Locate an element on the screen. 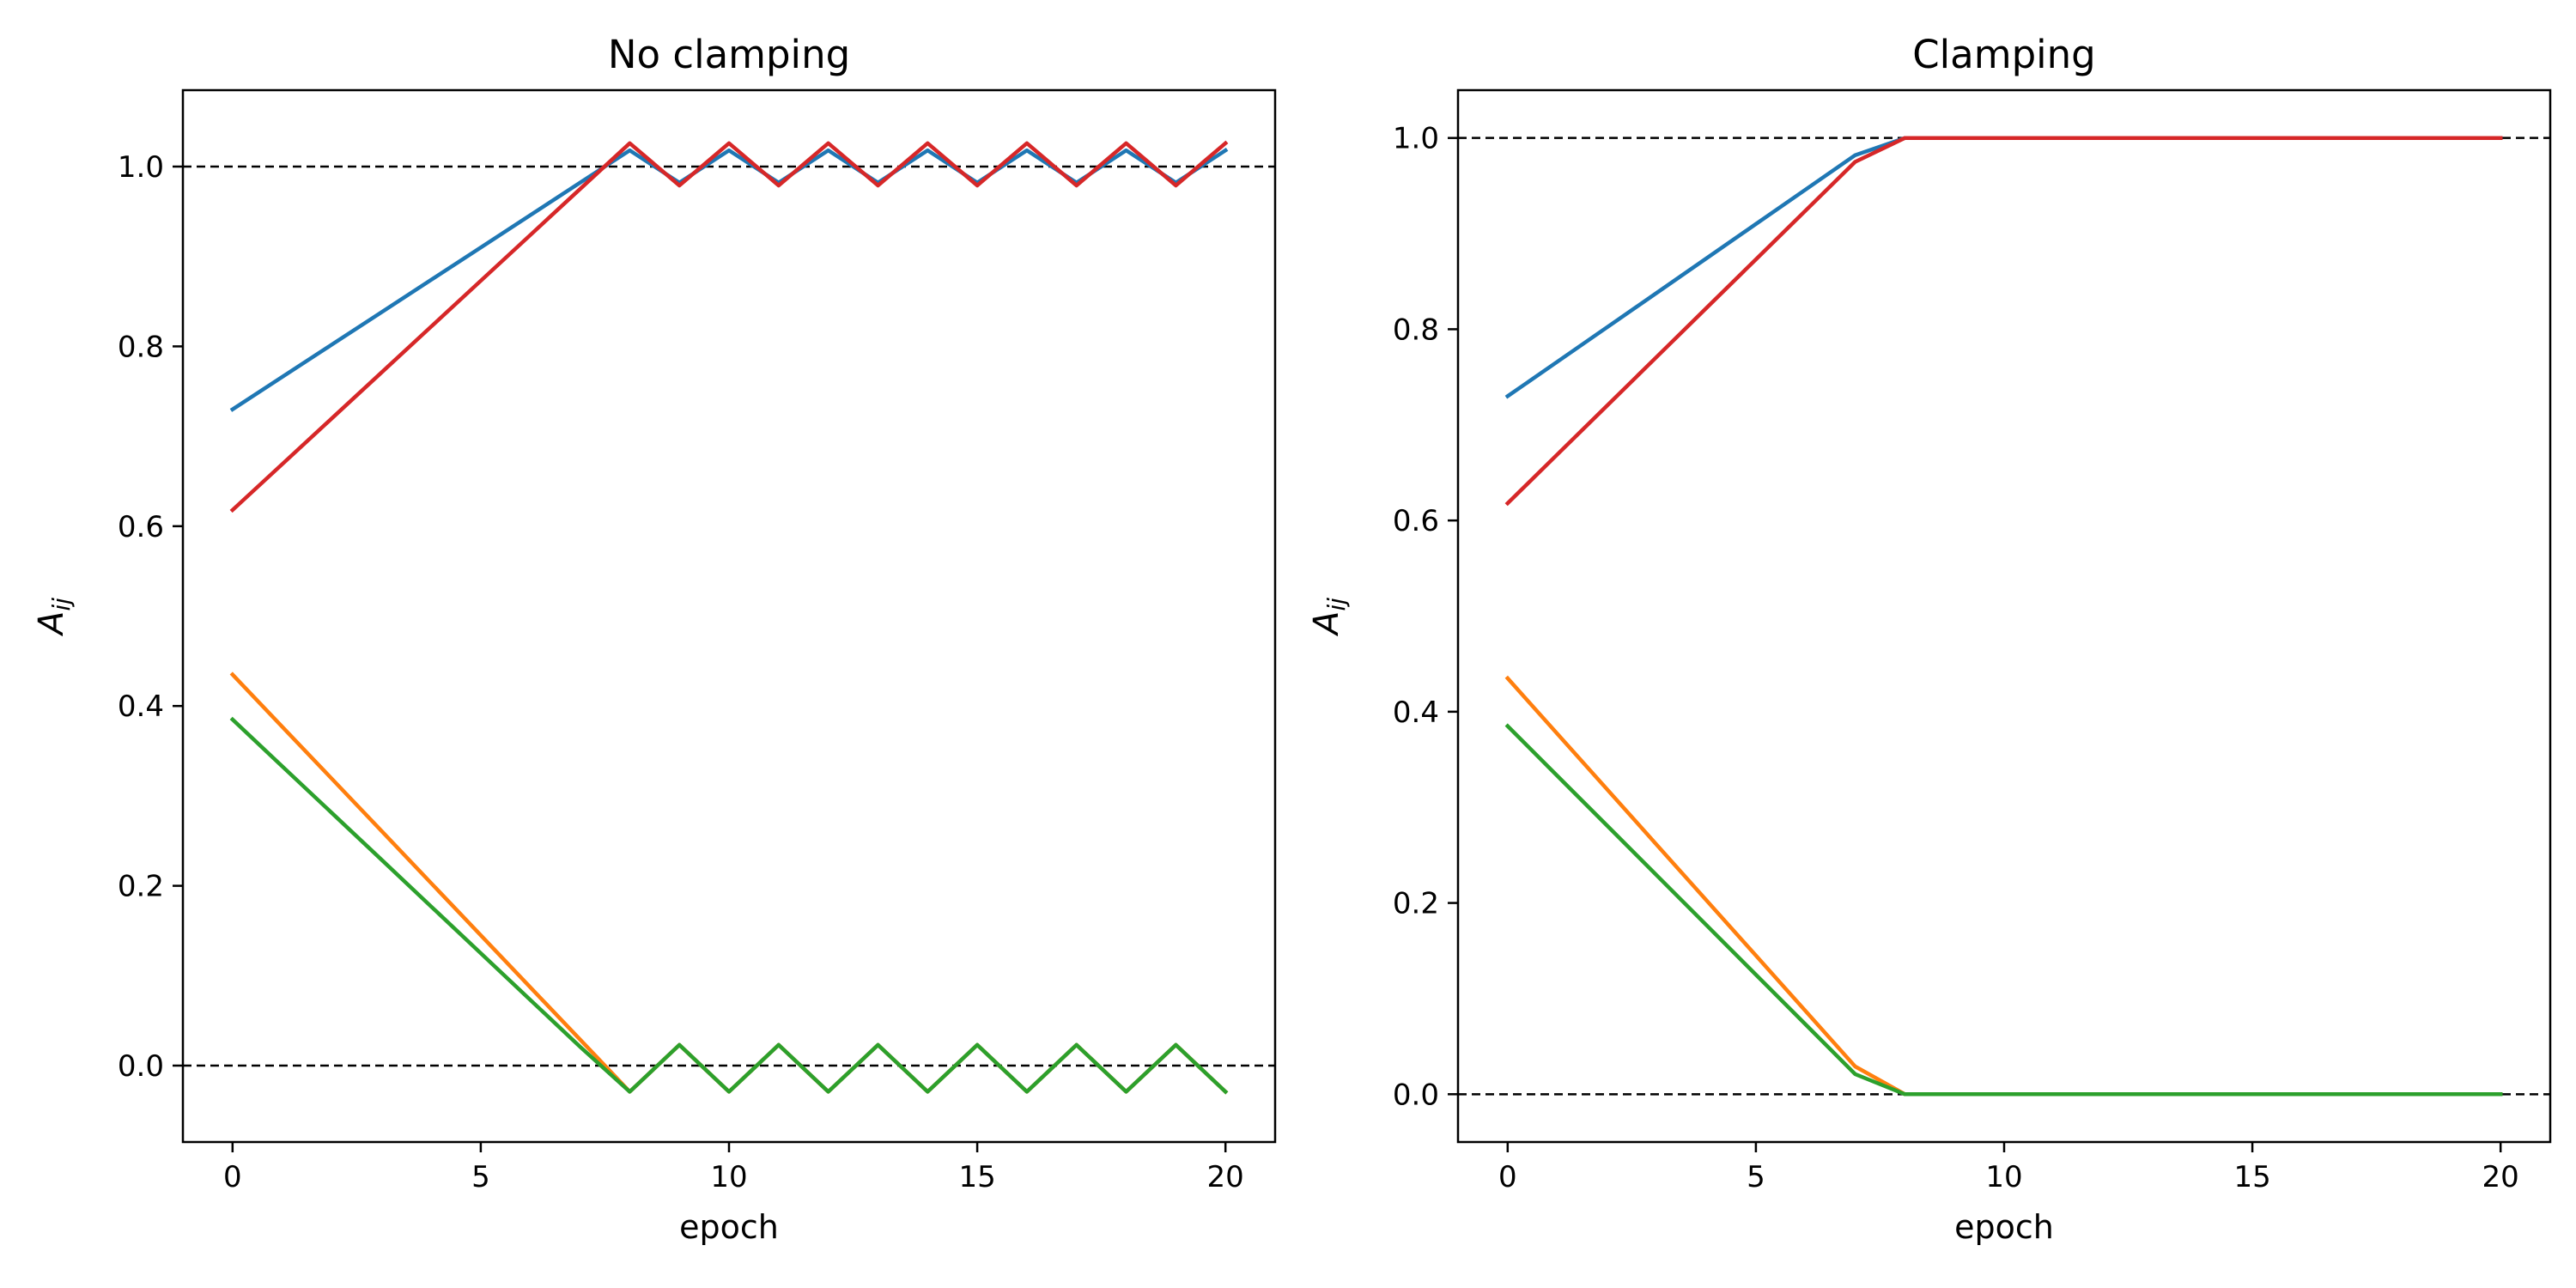 This screenshot has width=2576, height=1288. chart-title: No clamping is located at coordinates (729, 55).